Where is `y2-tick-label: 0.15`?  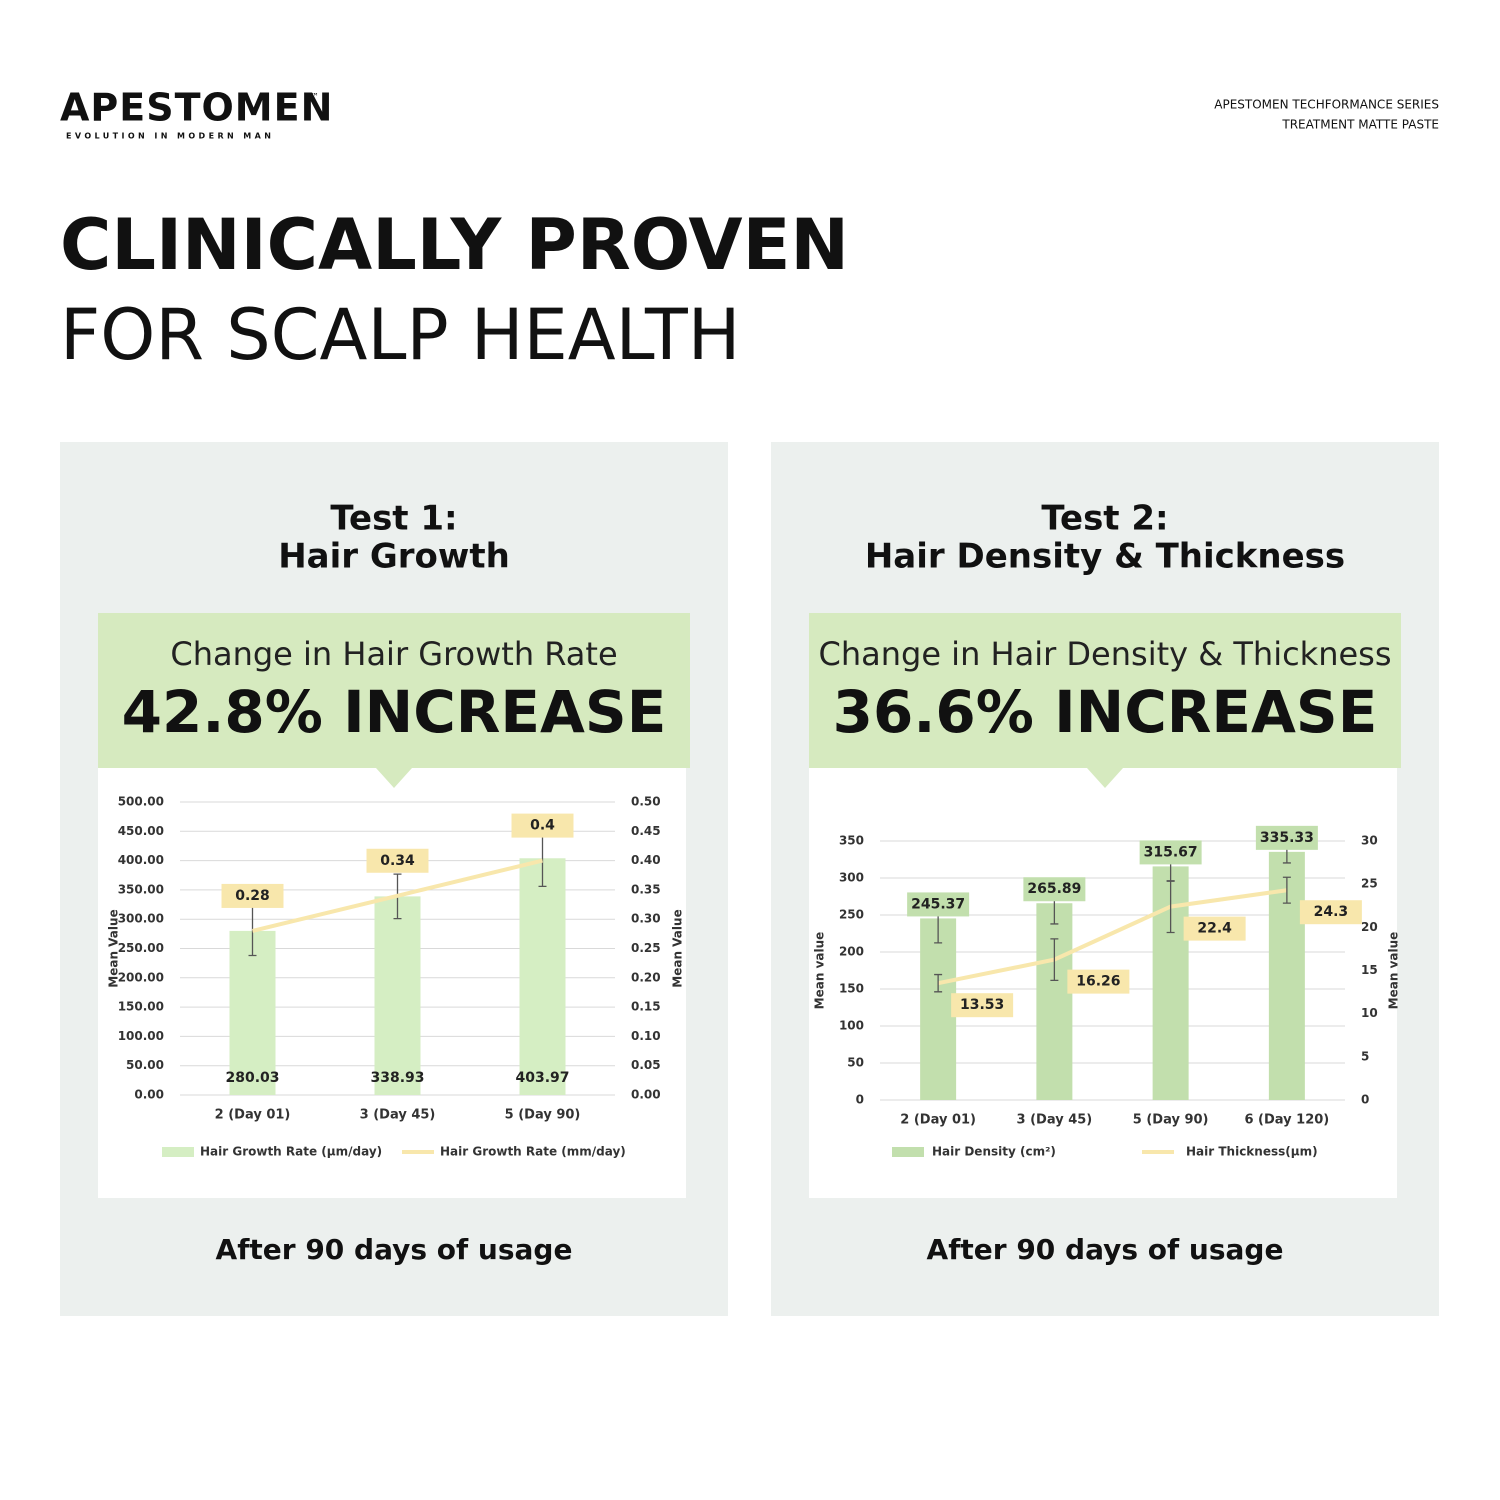 y2-tick-label: 0.15 is located at coordinates (646, 1007).